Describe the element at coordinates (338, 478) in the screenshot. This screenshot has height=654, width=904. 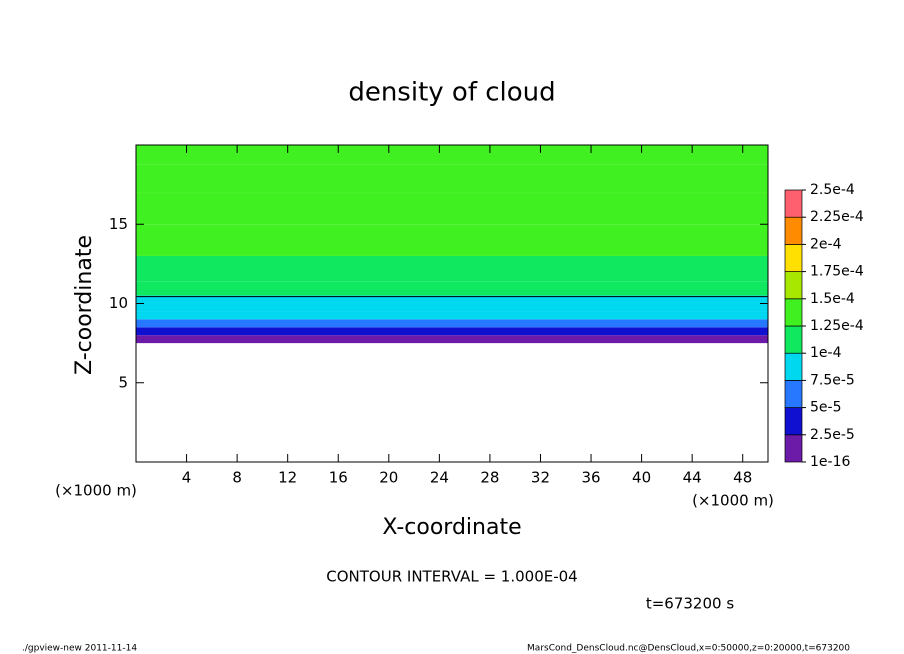
I see `x-tick-label: 16` at that location.